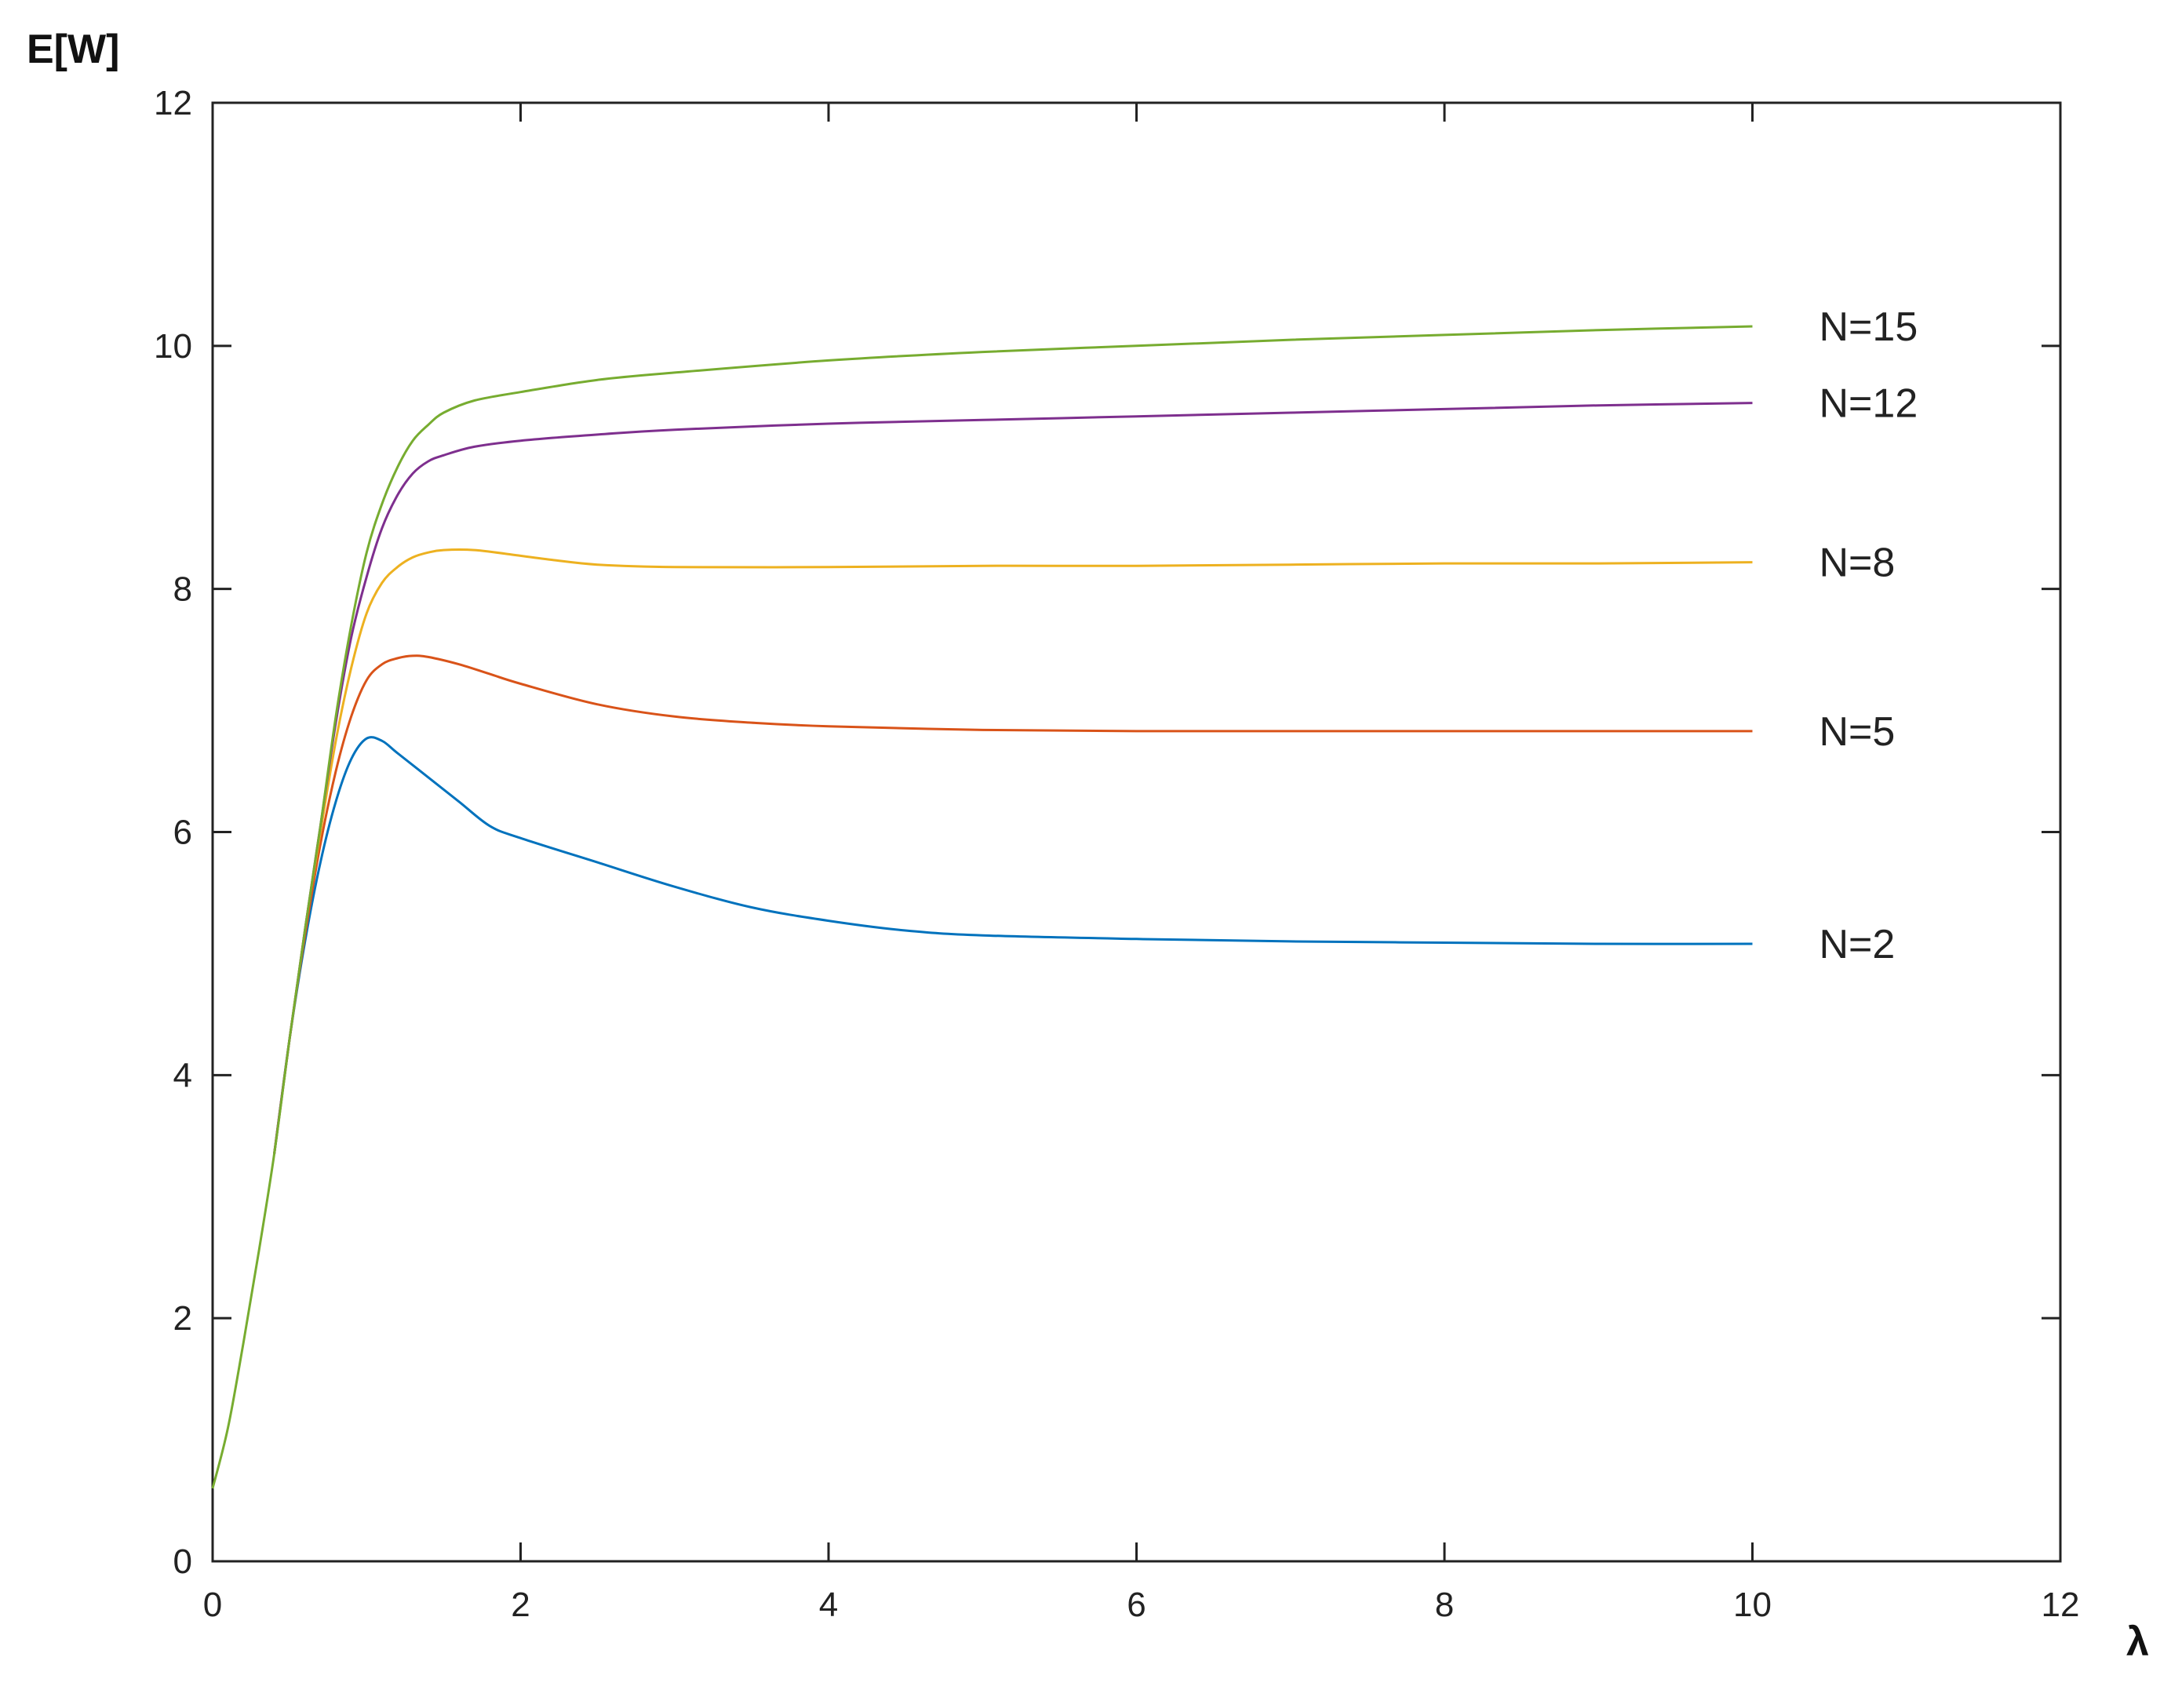  Describe the element at coordinates (1136, 1605) in the screenshot. I see `x-tick-label: 6` at that location.